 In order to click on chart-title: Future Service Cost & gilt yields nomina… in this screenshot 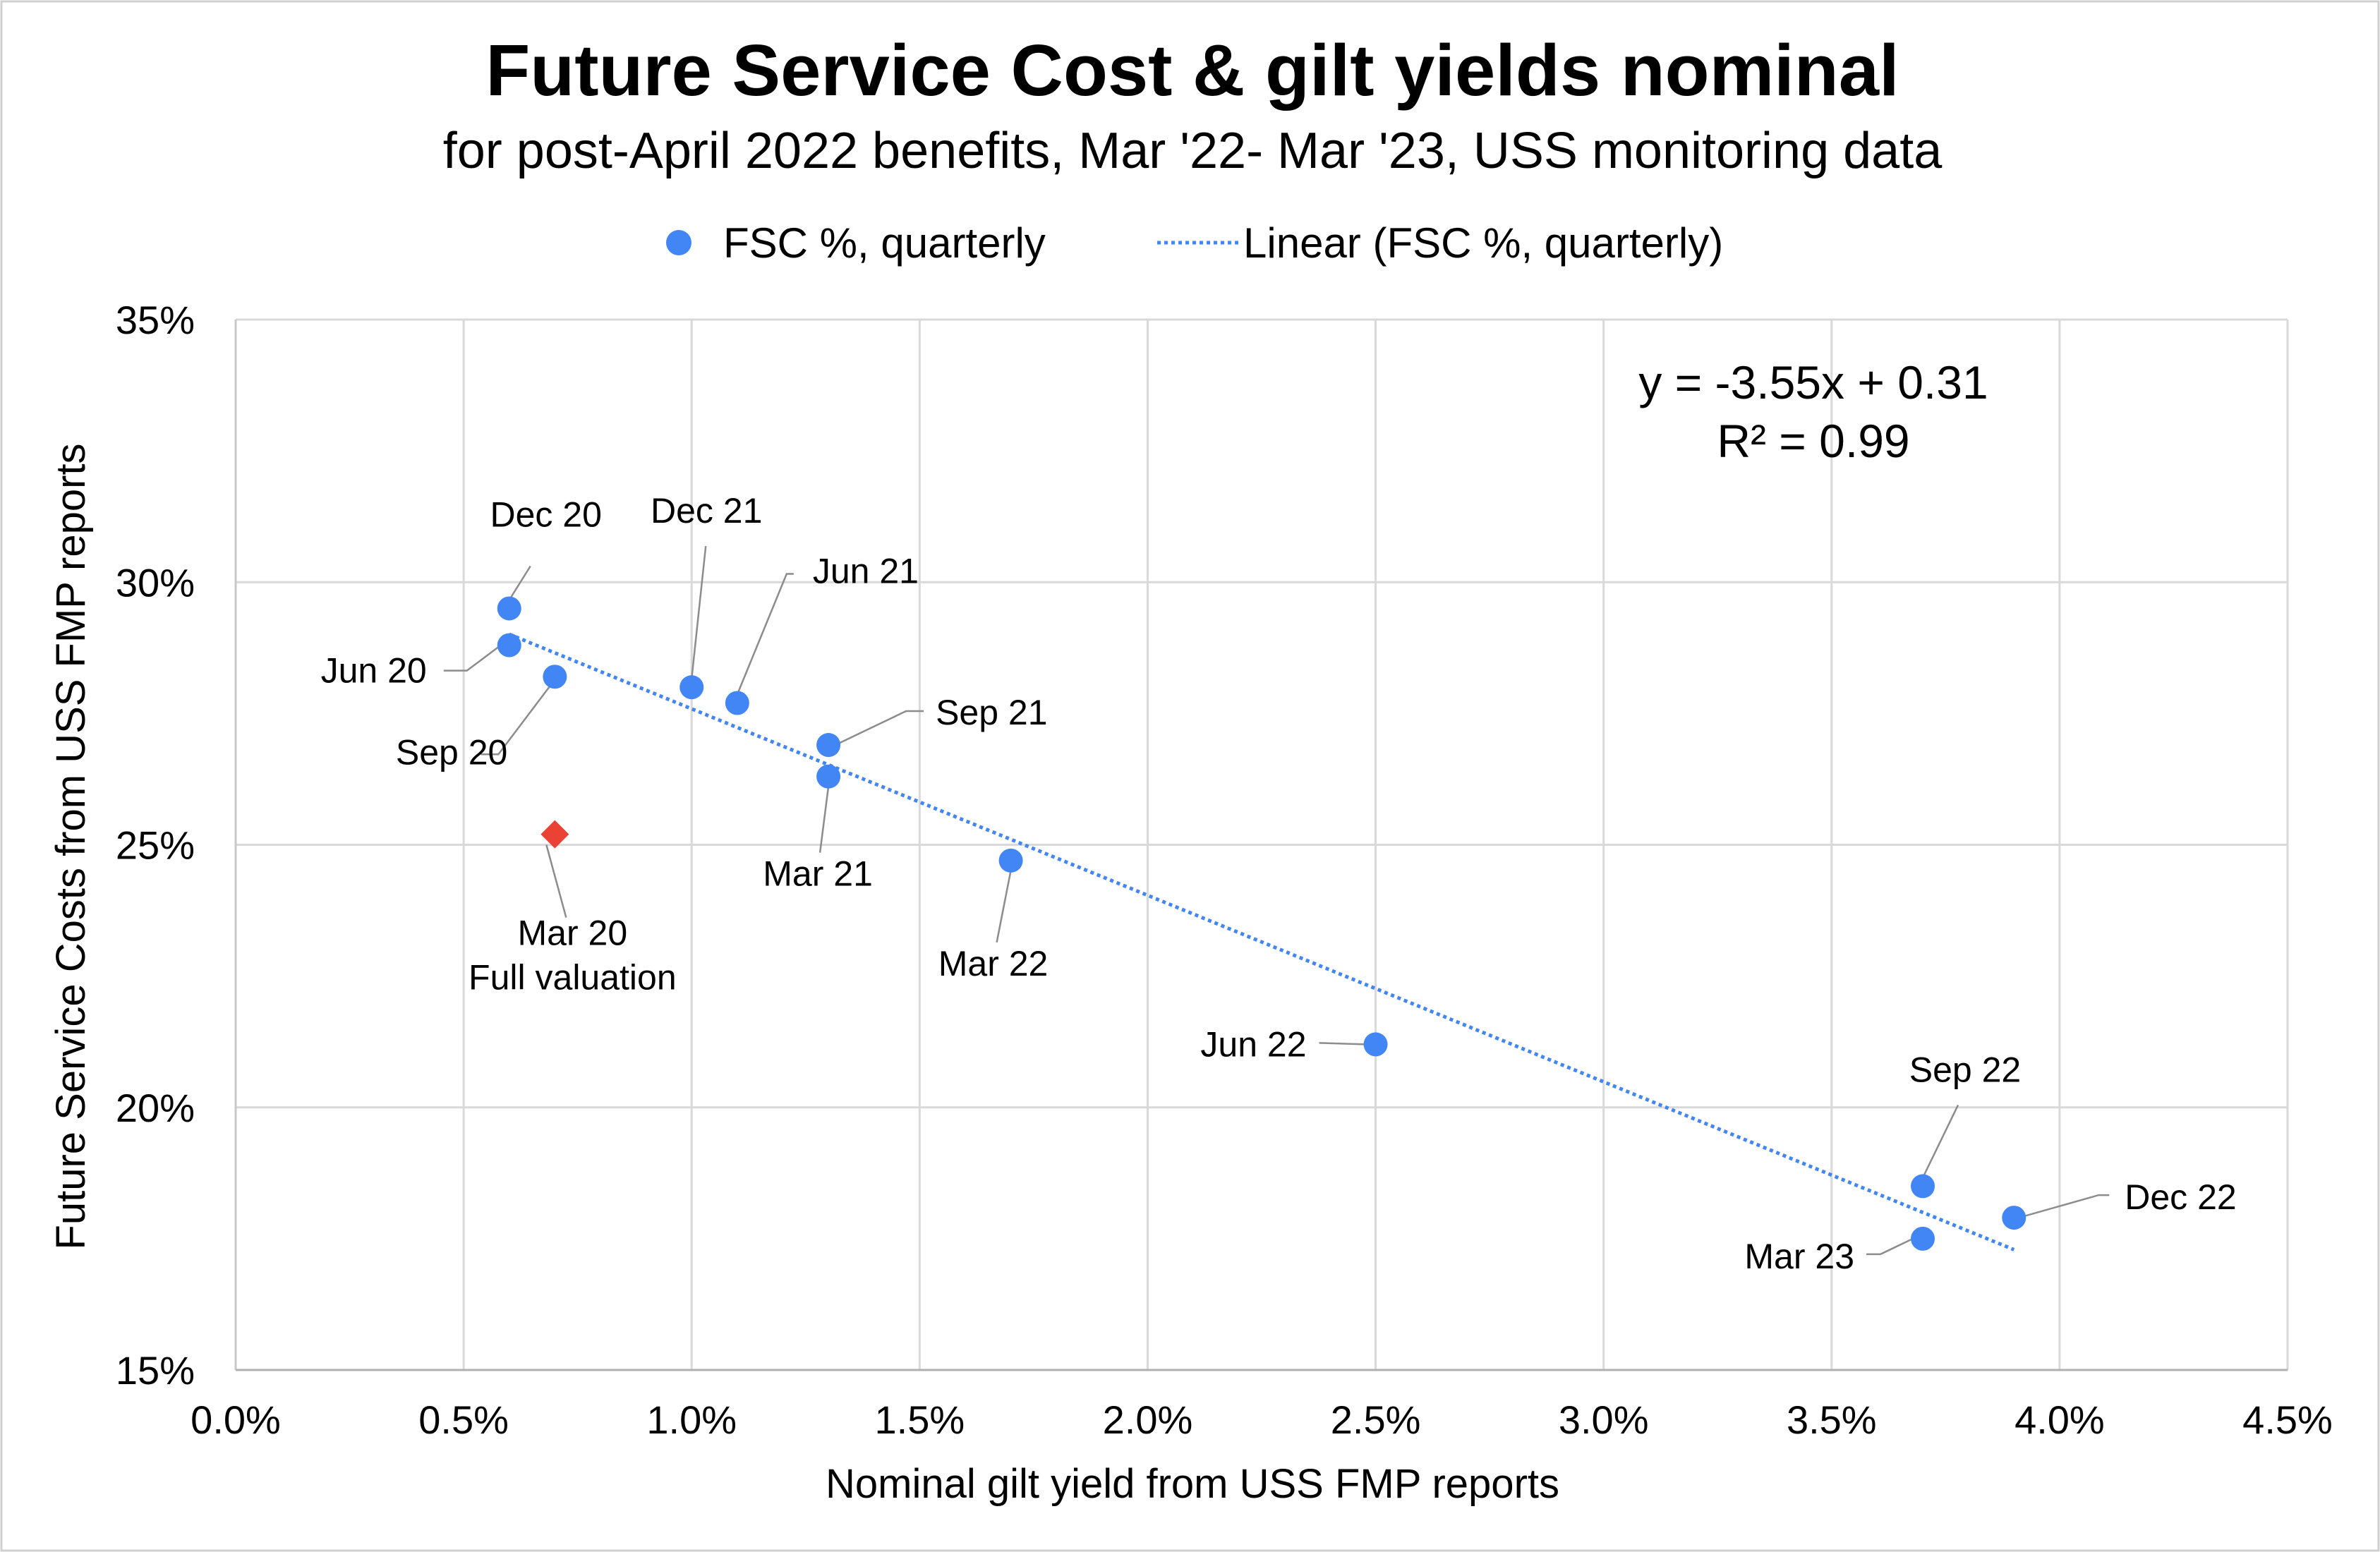, I will do `click(1192, 70)`.